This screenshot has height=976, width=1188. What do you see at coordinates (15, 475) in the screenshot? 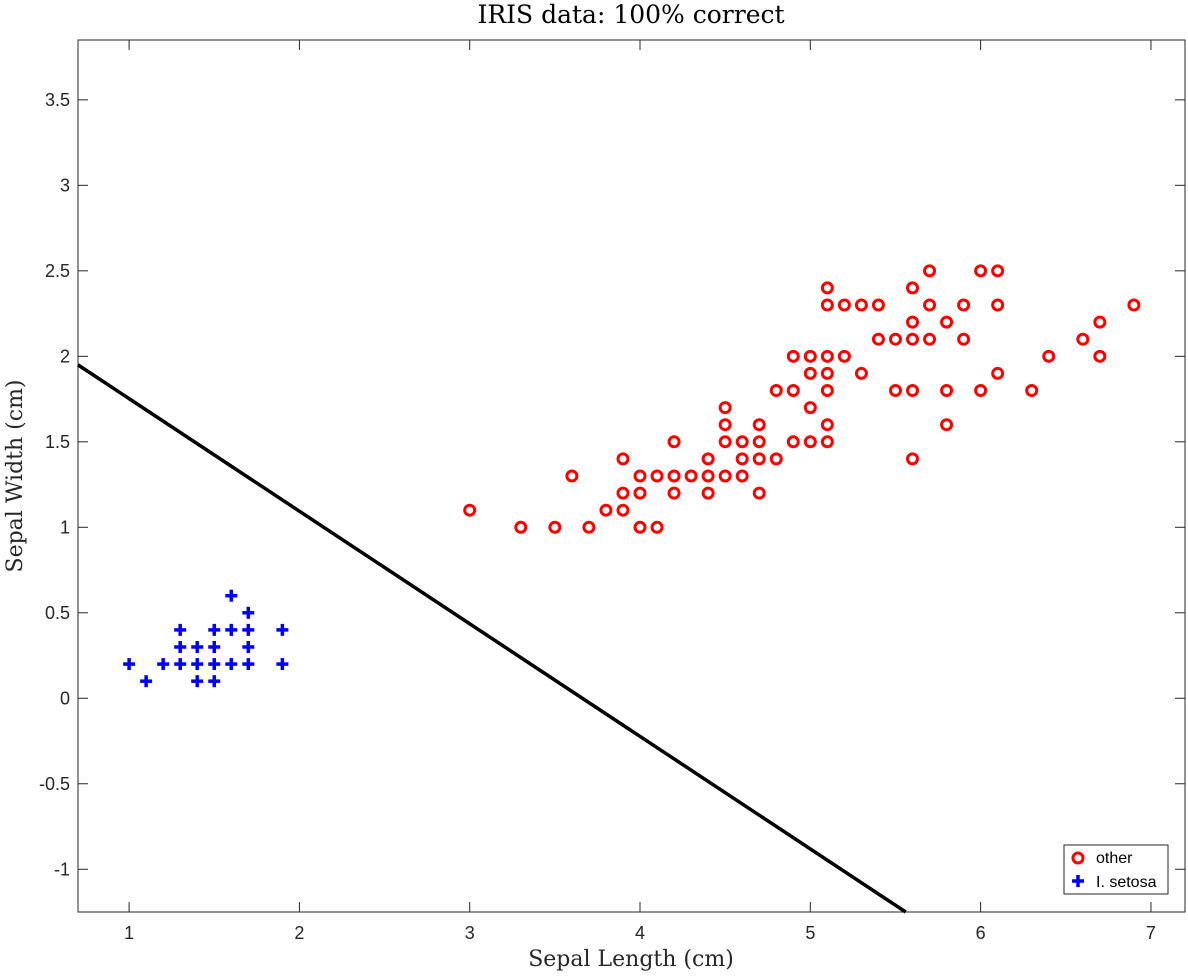
I see `y-axis-label: Sepal Width (cm)` at bounding box center [15, 475].